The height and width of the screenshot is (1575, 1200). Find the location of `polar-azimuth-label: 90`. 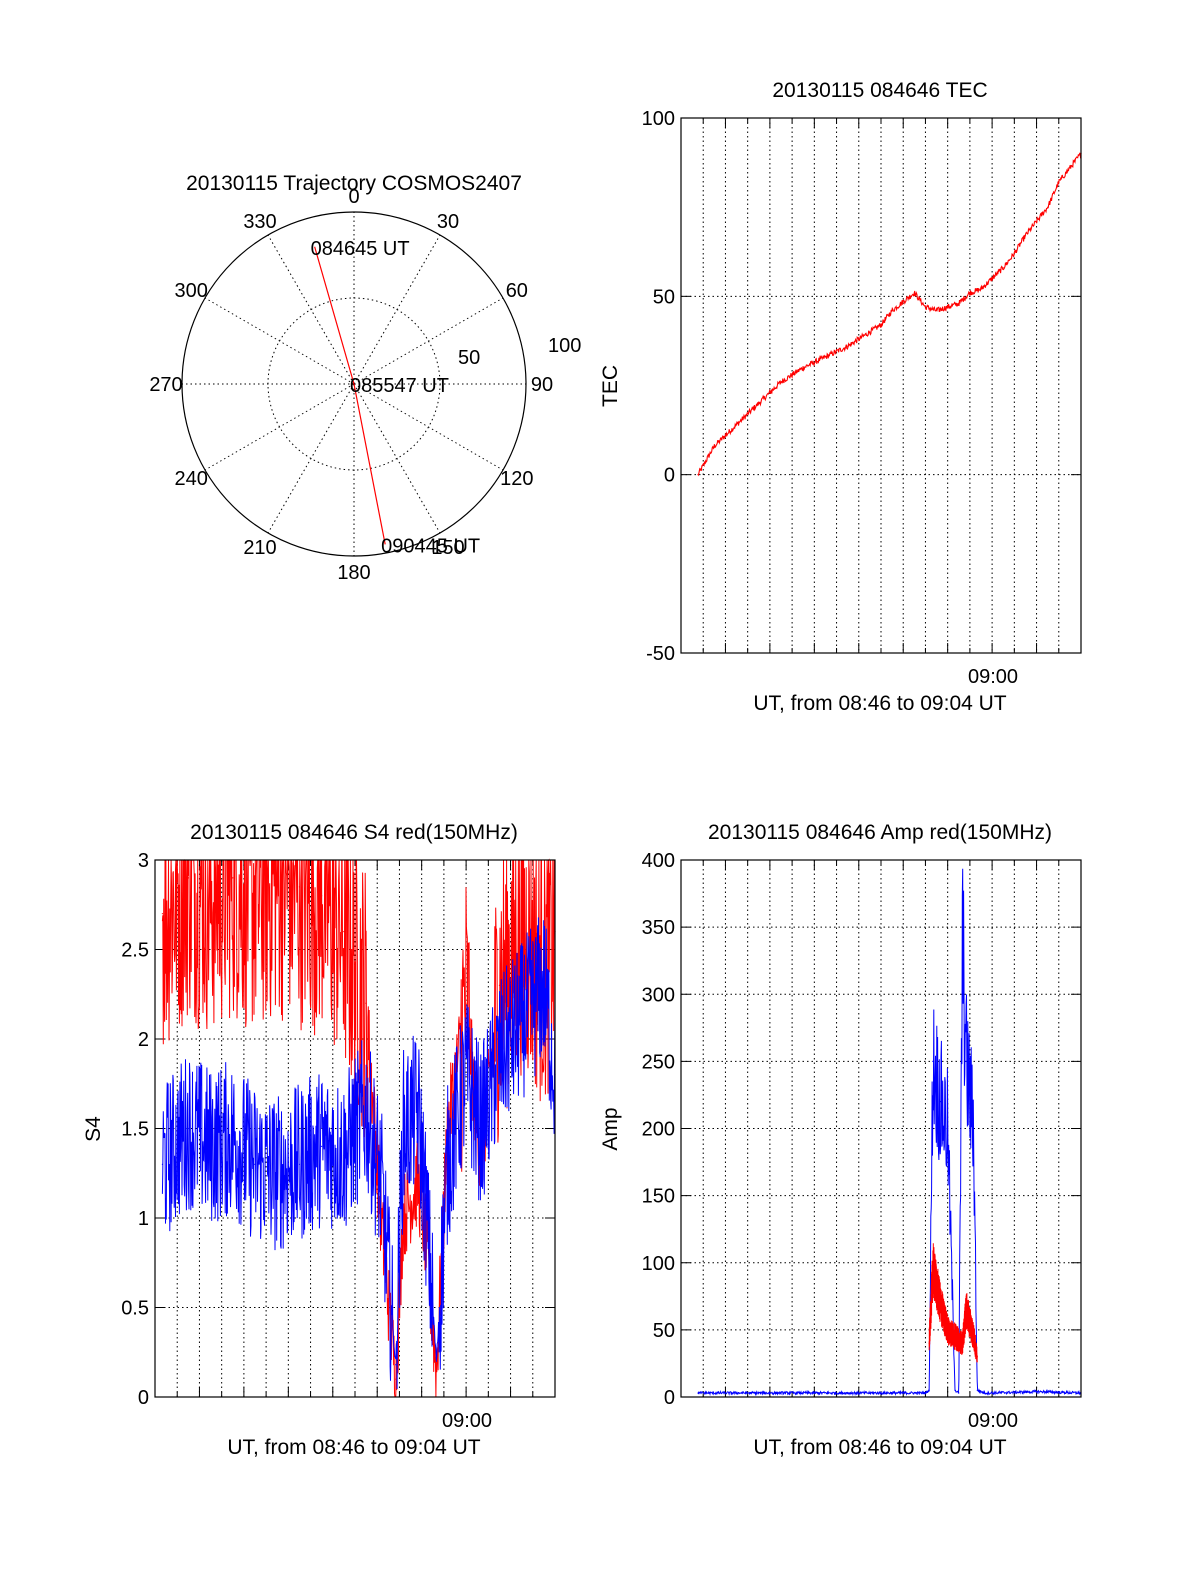

polar-azimuth-label: 90 is located at coordinates (542, 385).